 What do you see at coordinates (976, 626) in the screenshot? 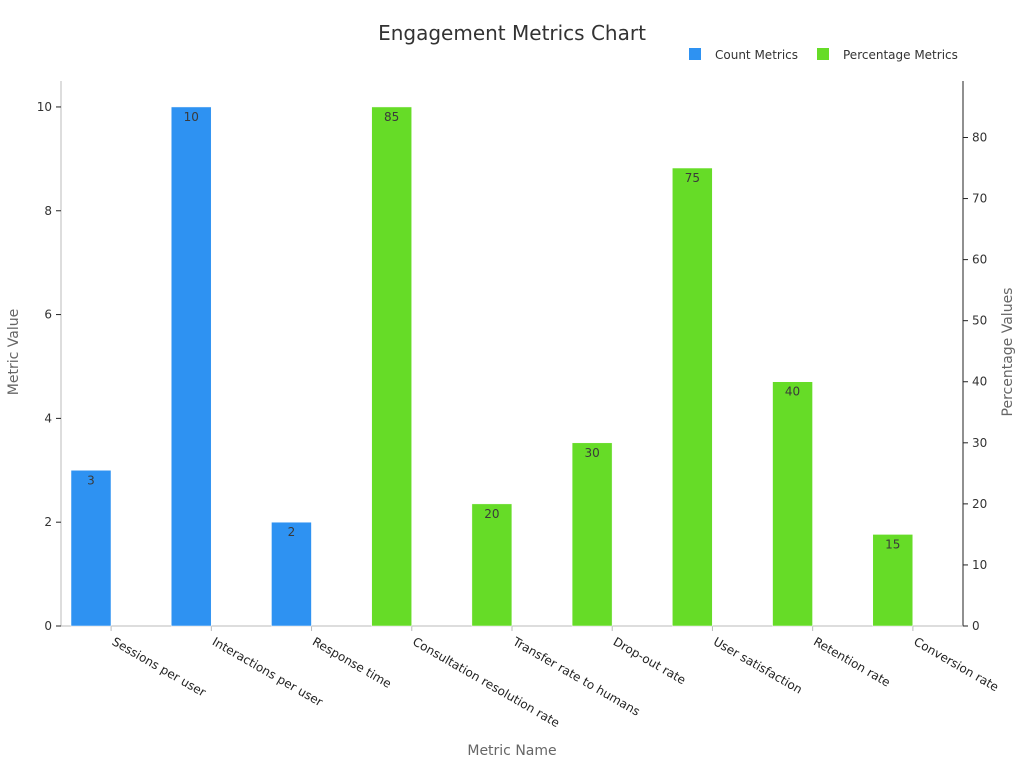
I see `y2-tick-label: 0` at bounding box center [976, 626].